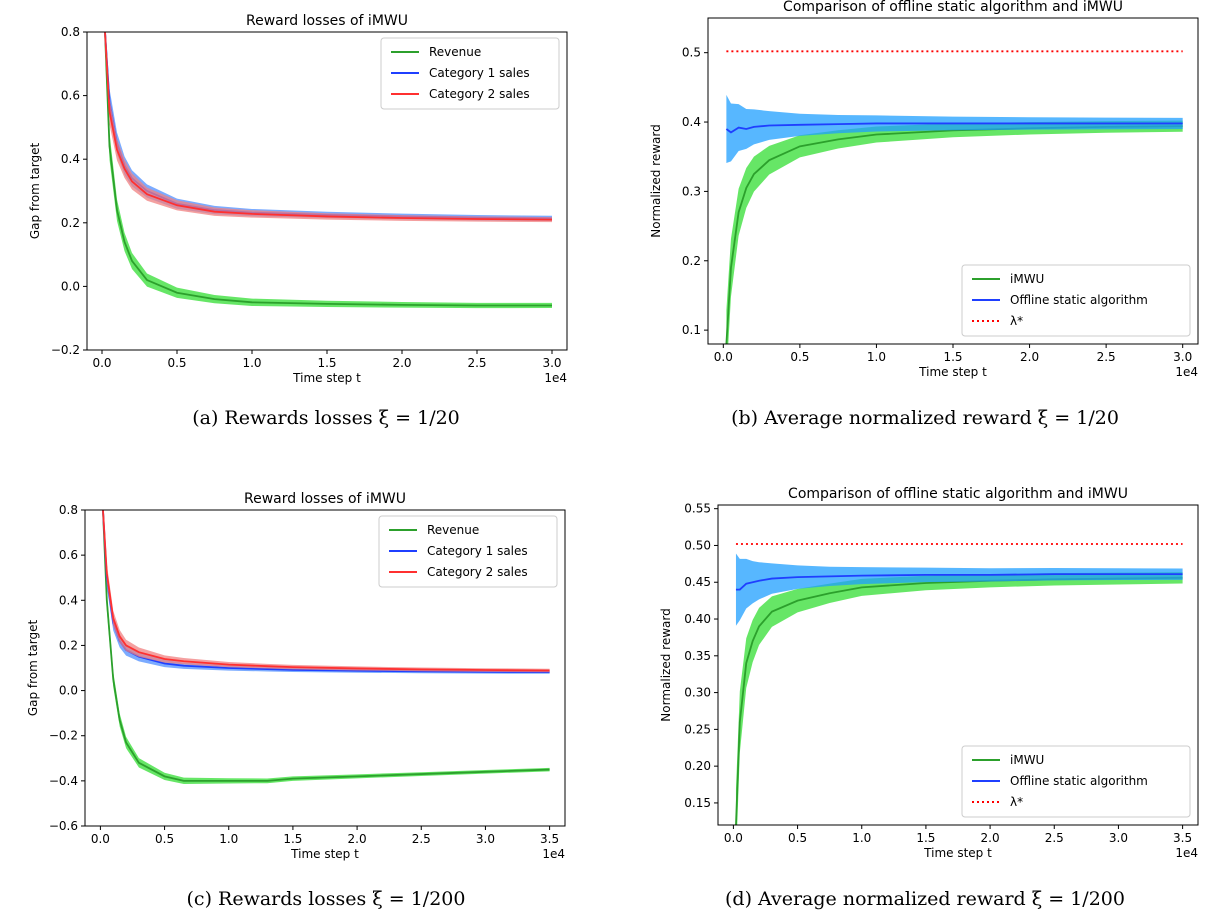 This screenshot has width=1222, height=920. Describe the element at coordinates (453, 530) in the screenshot. I see `legend-label: Revenue` at that location.